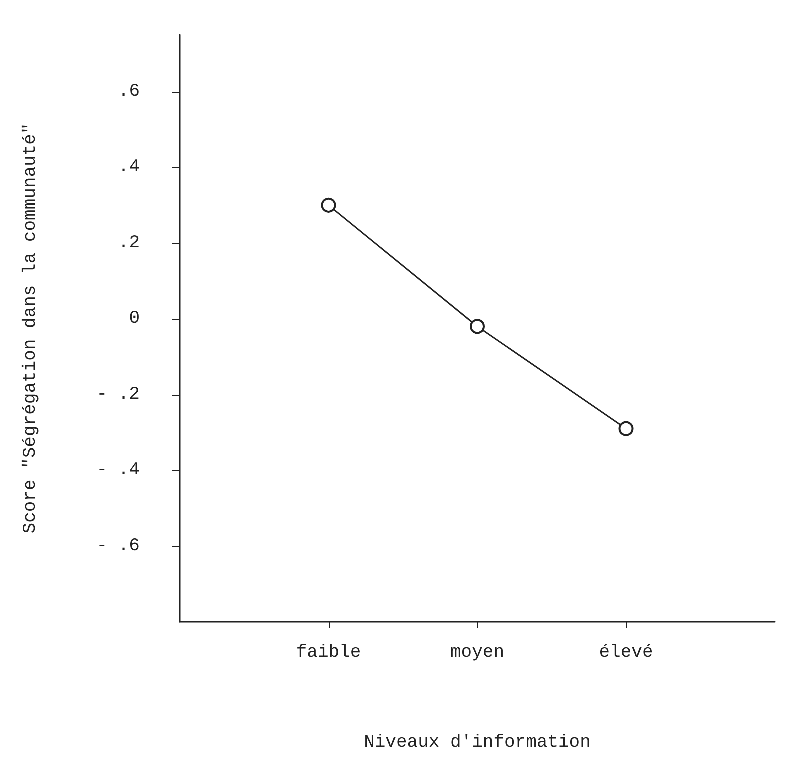 The width and height of the screenshot is (796, 776). I want to click on y-tick-label: .6, so click(129, 92).